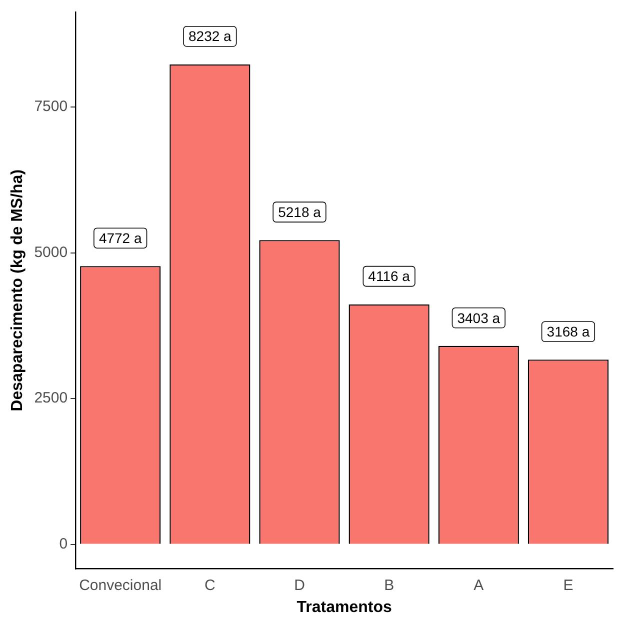 This screenshot has height=621, width=617. What do you see at coordinates (51, 252) in the screenshot?
I see `y-tick-label: 5000` at bounding box center [51, 252].